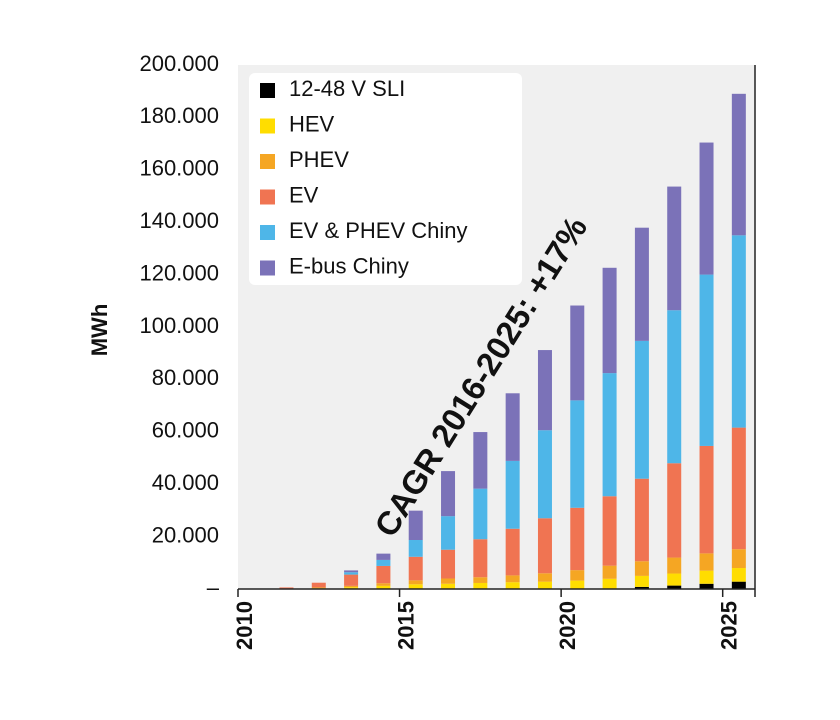 The width and height of the screenshot is (840, 720). Describe the element at coordinates (544, 546) in the screenshot. I see `bar-segment-2019-ev` at that location.